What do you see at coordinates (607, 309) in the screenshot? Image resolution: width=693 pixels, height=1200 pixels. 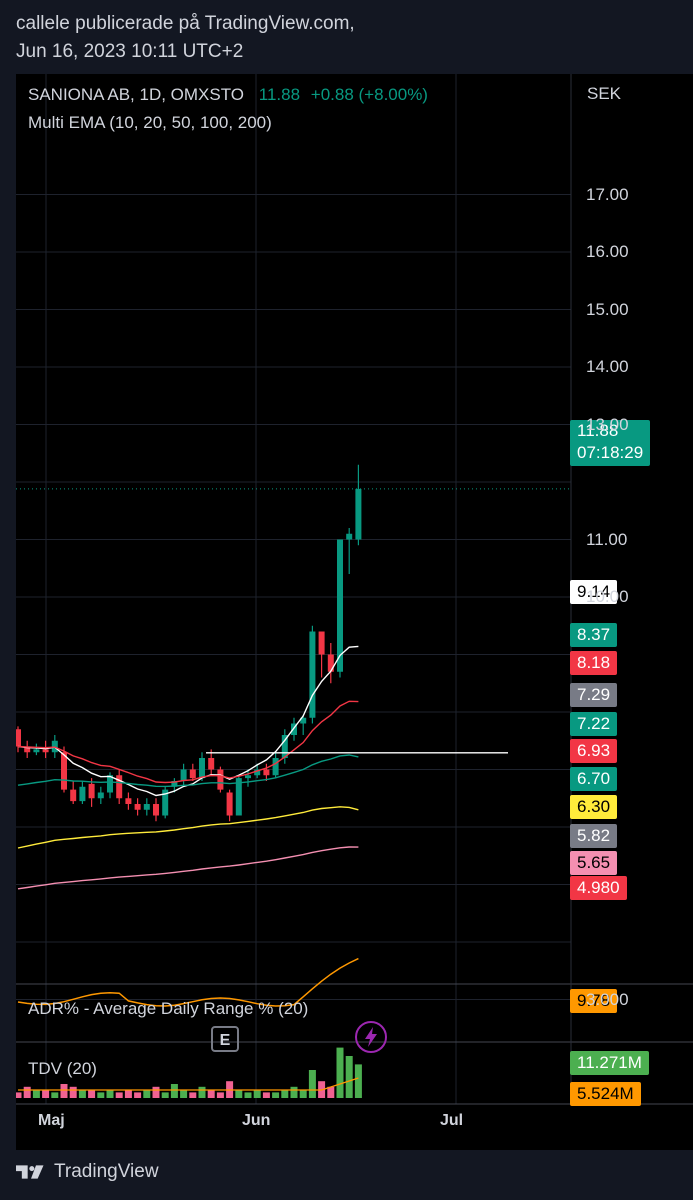 I see `price-tick-label: 15.00` at bounding box center [607, 309].